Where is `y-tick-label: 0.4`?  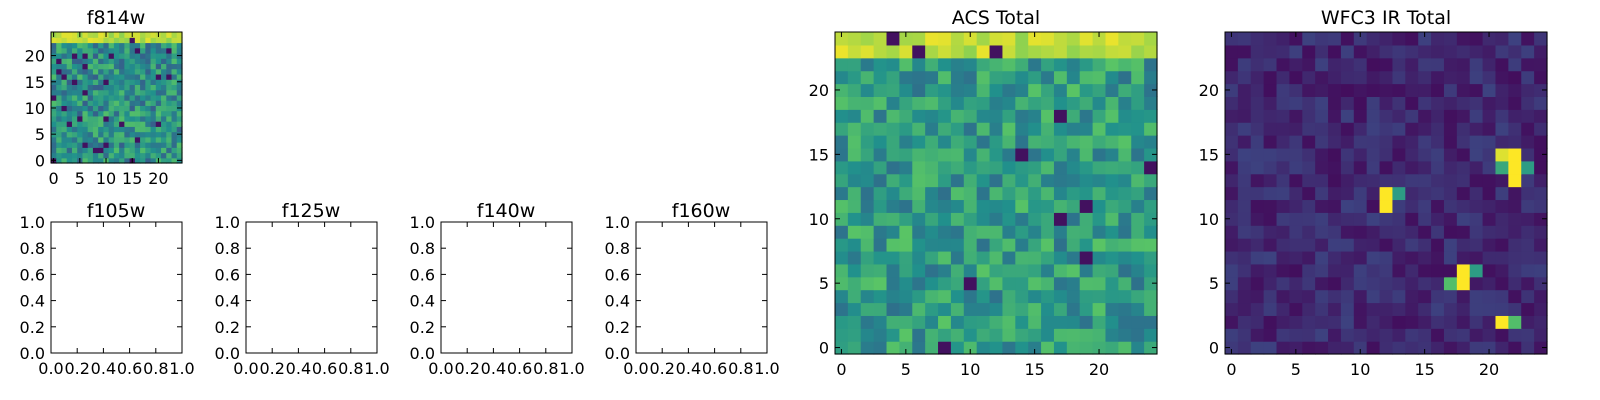 y-tick-label: 0.4 is located at coordinates (617, 301).